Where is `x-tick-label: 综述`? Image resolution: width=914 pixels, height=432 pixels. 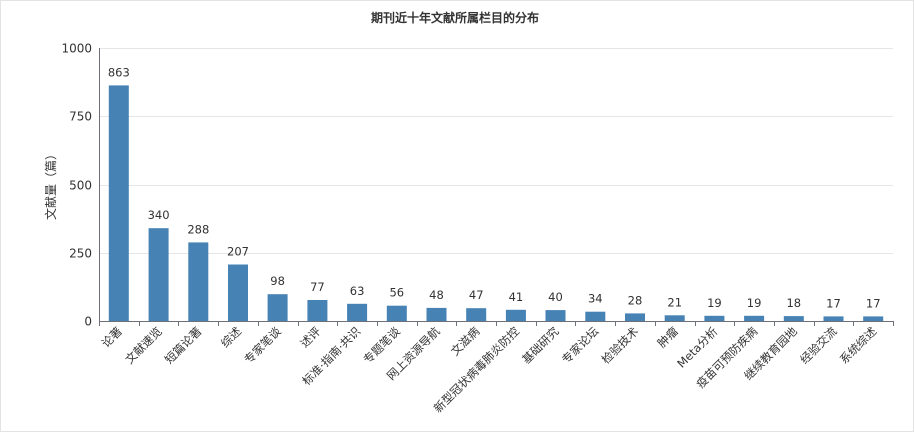
x-tick-label: 综述 is located at coordinates (231, 337).